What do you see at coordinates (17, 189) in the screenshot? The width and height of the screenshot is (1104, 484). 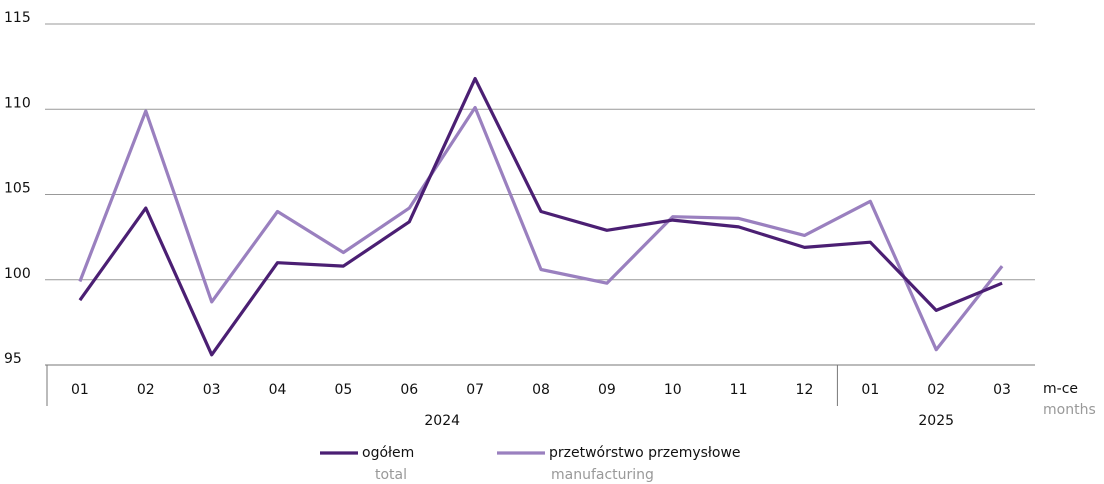 I see `y-tick-label: 105` at bounding box center [17, 189].